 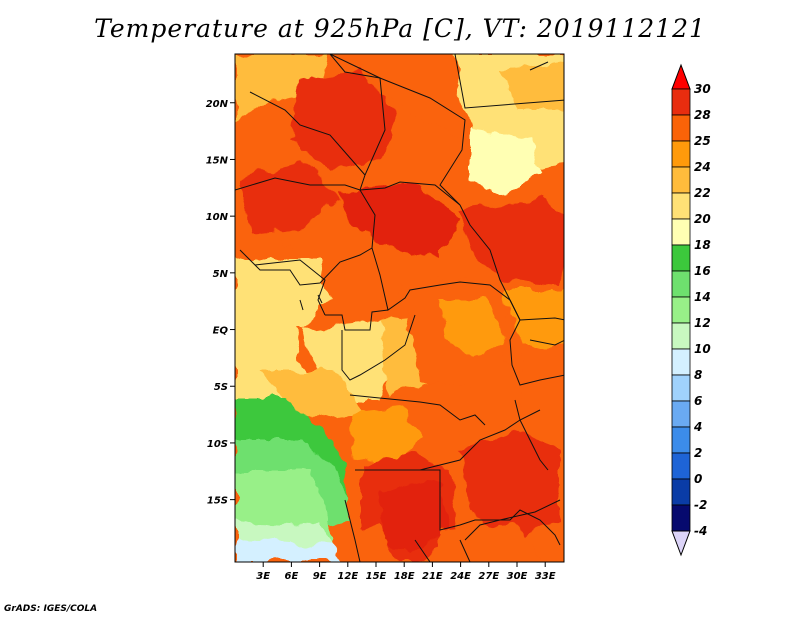 I want to click on longitude-axis: 3E 6E 9E 12E 15E 18E 21E 24E 27E 30E 33E, so click(x=406, y=572).